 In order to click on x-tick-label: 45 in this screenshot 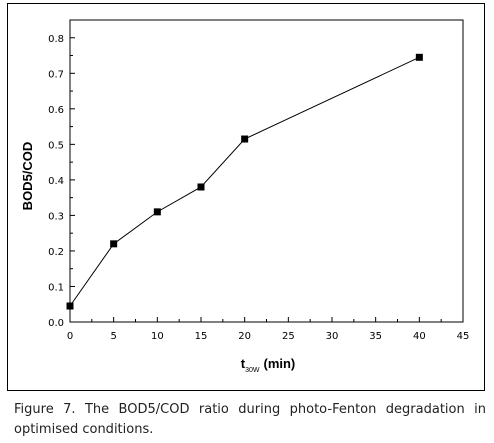, I will do `click(463, 336)`.